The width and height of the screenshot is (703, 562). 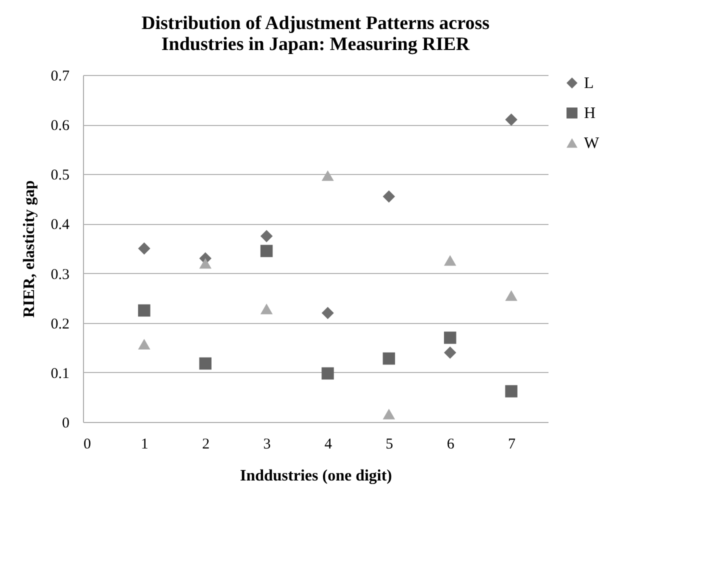 I want to click on x-tick-label: 2, so click(x=206, y=444).